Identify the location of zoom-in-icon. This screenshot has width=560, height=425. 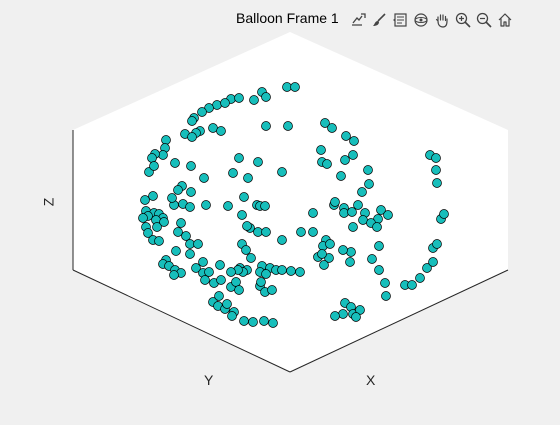
(463, 20).